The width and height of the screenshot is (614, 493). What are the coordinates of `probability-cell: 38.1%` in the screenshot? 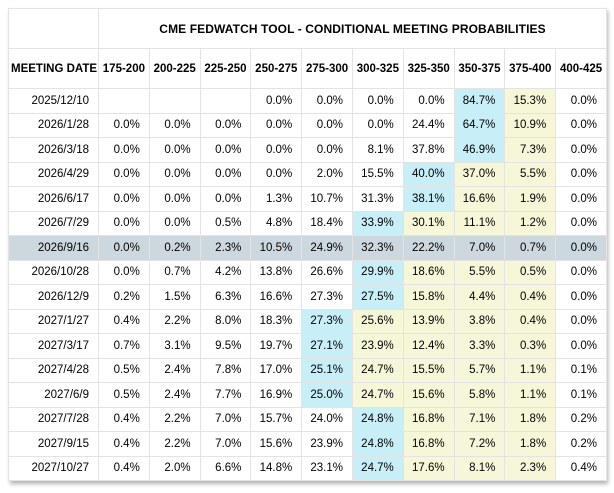 It's located at (428, 199).